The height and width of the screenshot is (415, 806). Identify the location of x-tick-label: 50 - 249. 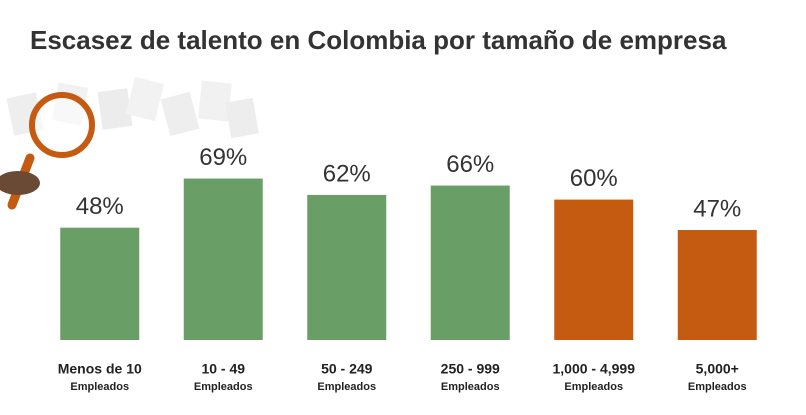
(347, 369).